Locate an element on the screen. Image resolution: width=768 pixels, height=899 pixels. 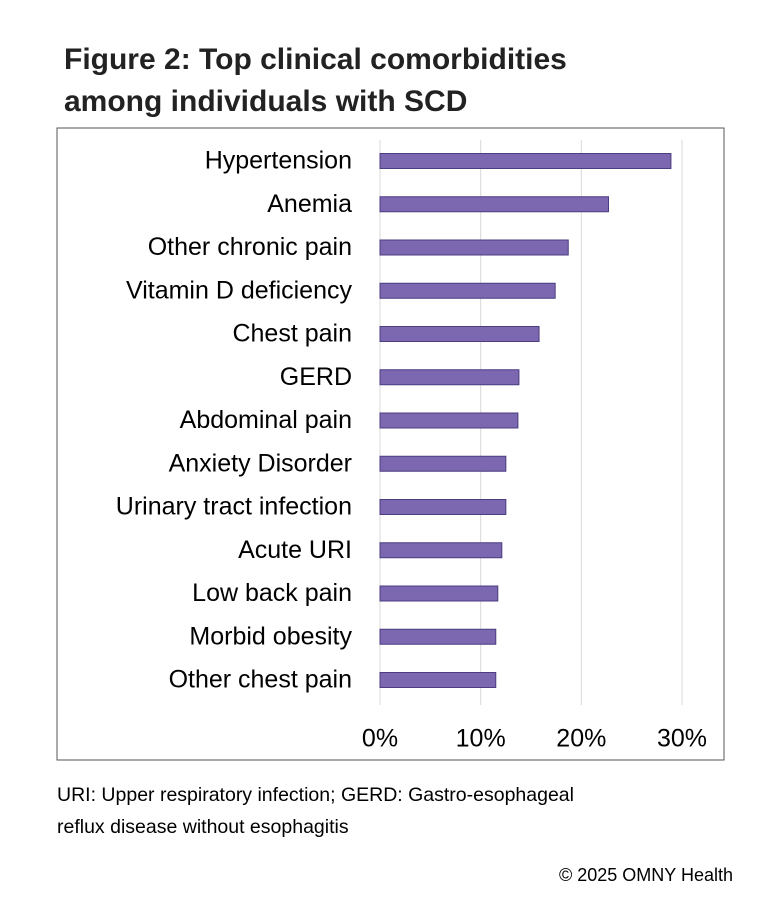
x-tick-label: 0% is located at coordinates (380, 739).